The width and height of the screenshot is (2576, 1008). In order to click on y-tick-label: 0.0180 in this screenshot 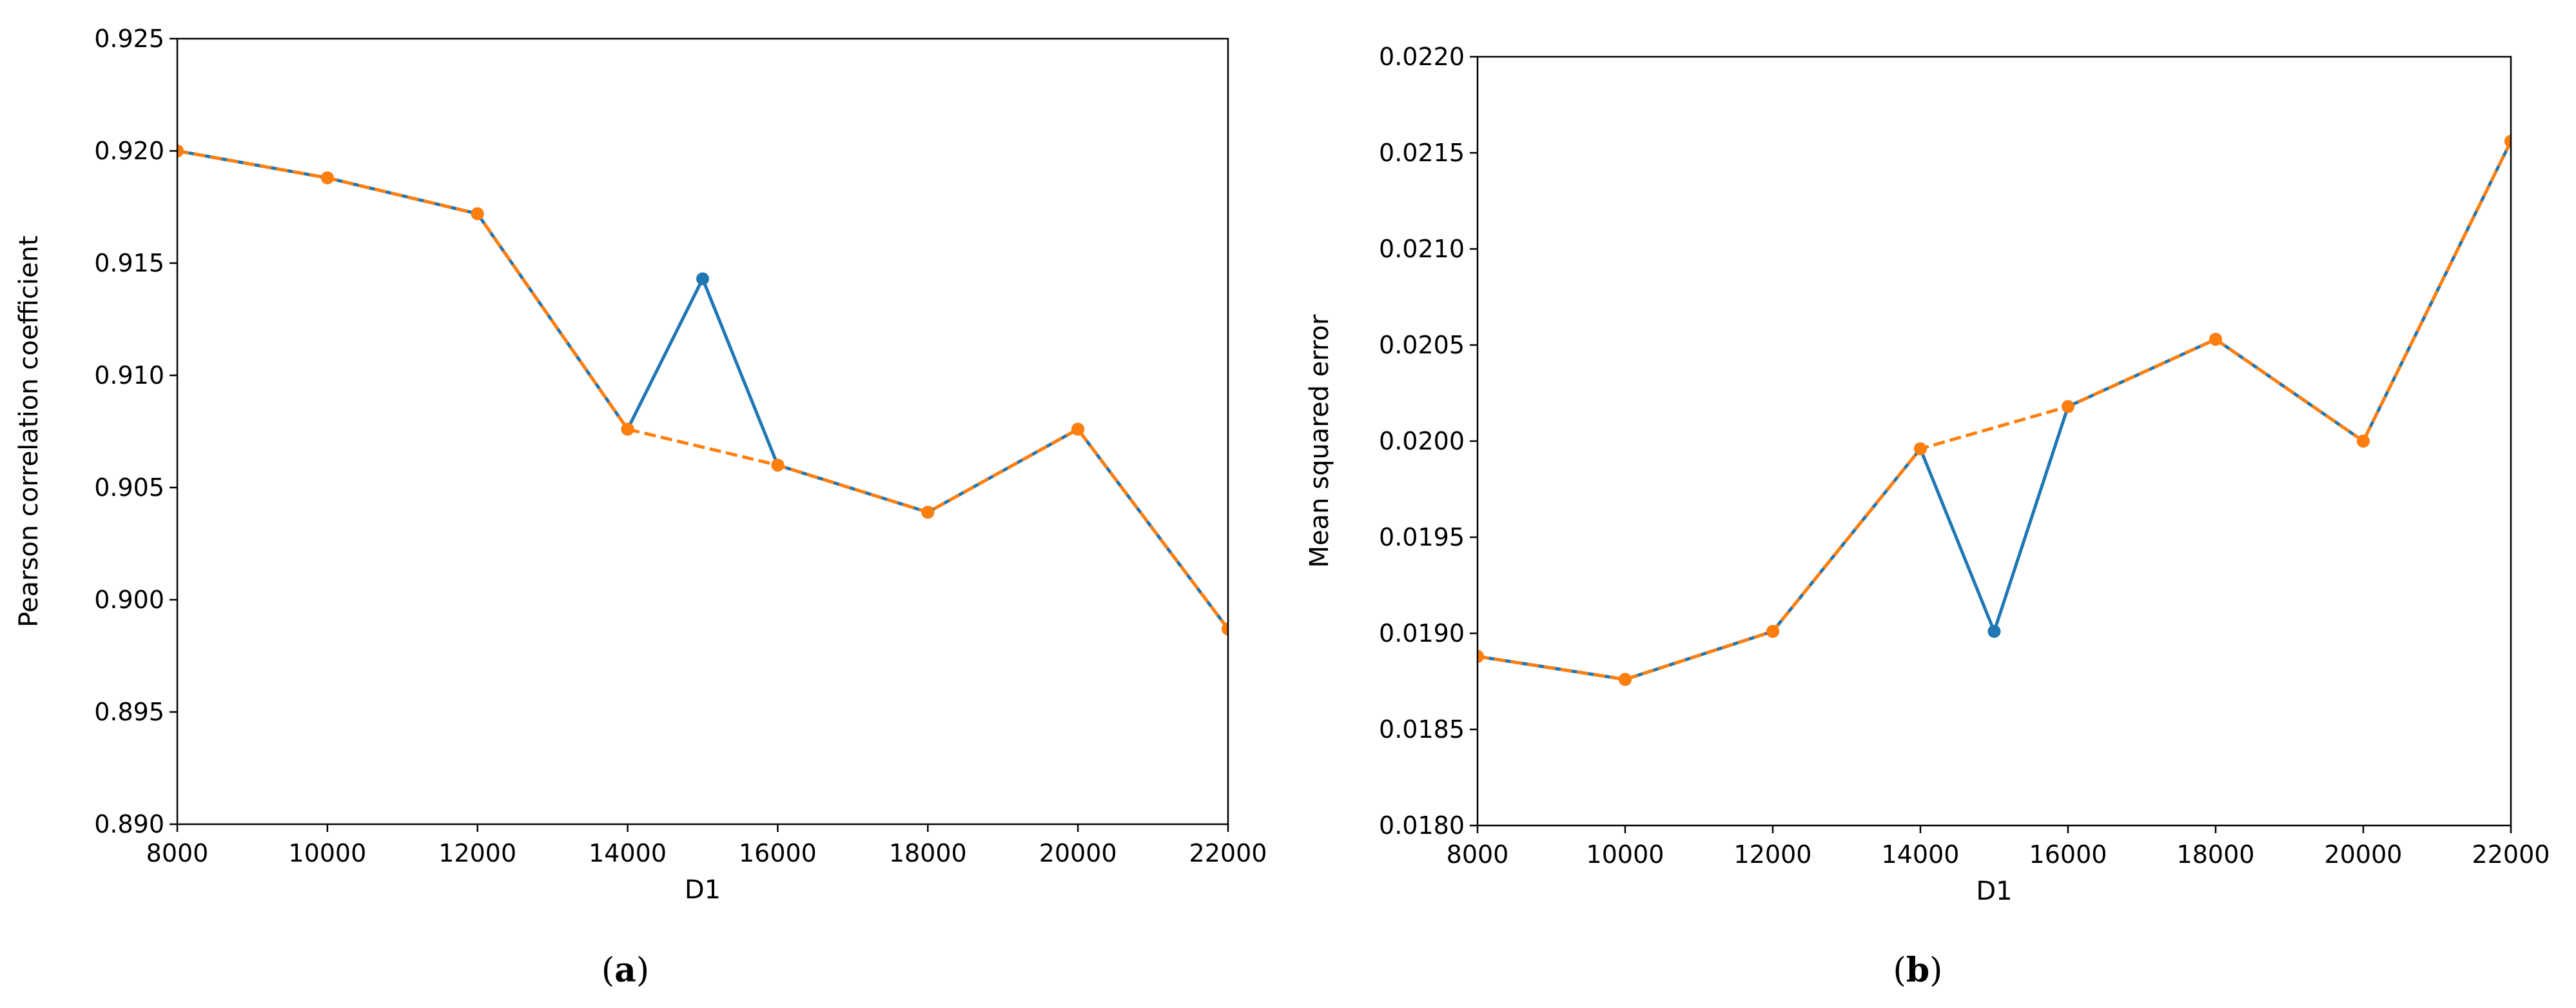, I will do `click(1422, 825)`.